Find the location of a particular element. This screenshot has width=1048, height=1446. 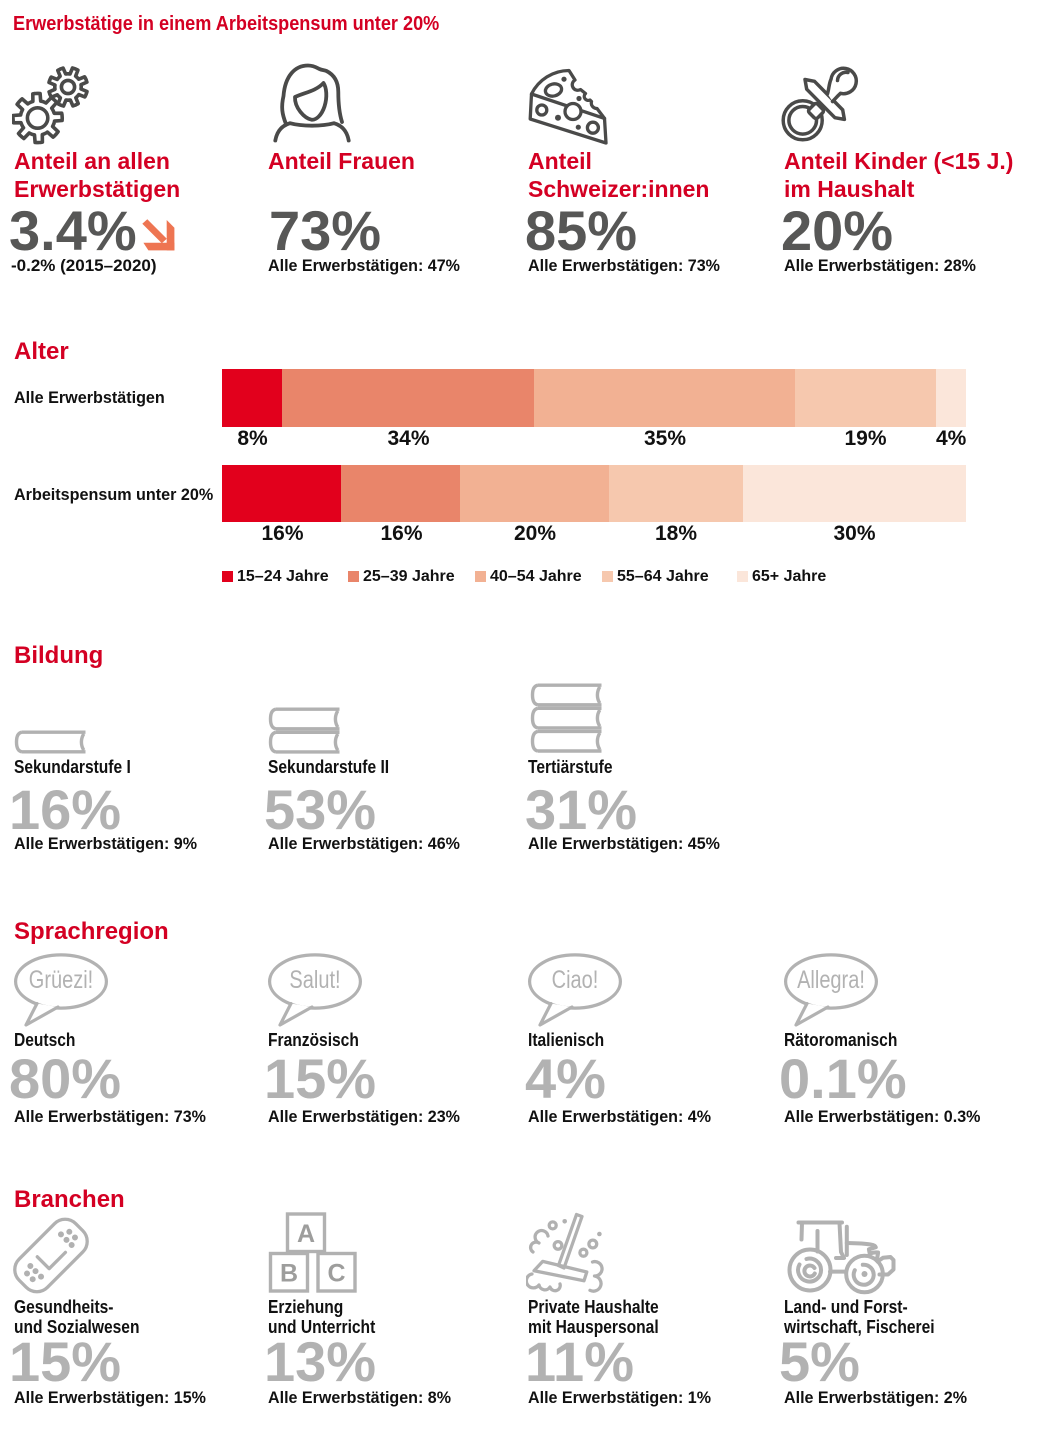

svg-text: B is located at coordinates (289, 1274).